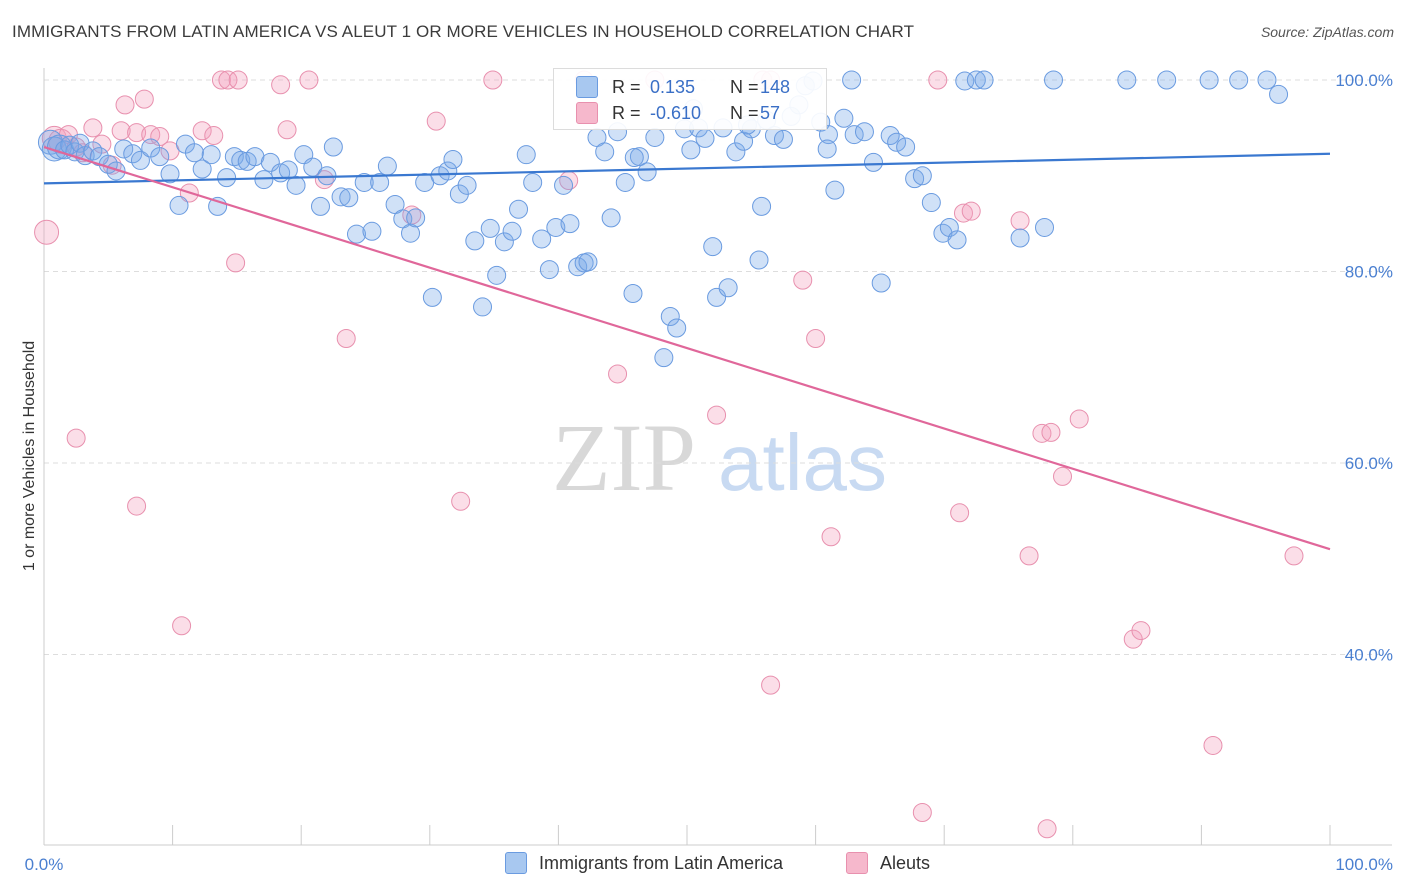  I want to click on r-value: -0.610, so click(676, 112).